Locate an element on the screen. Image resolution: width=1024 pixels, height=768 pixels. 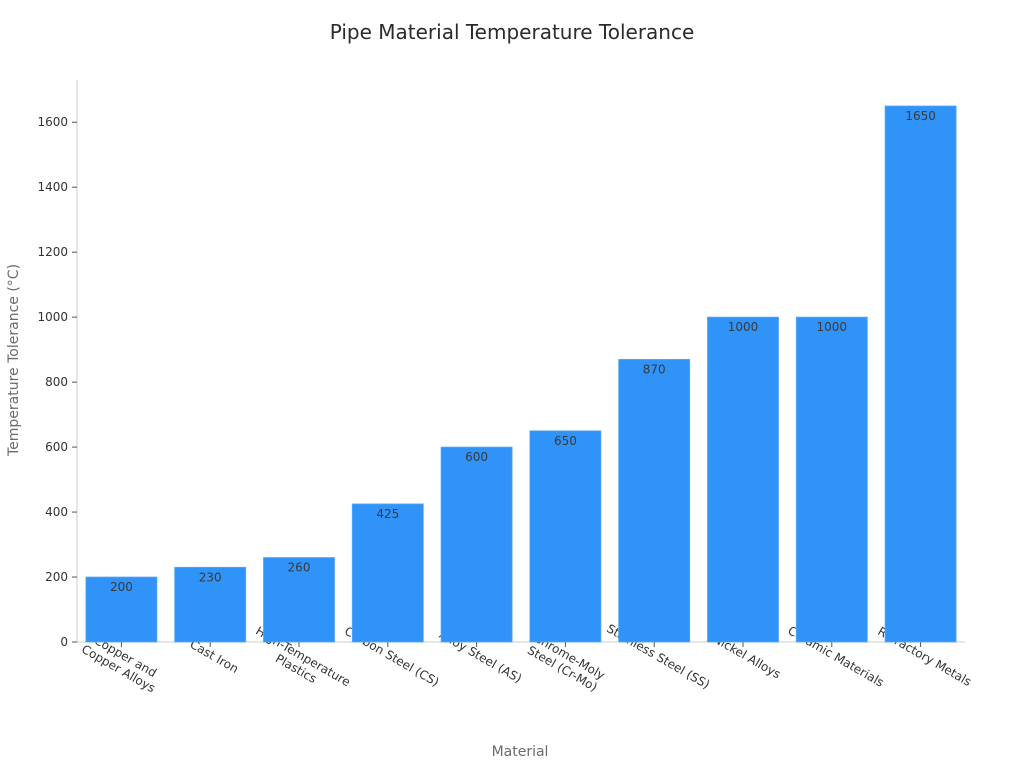
y-axis: 0 200 400 600 800 1000 1200 1400 1600 is located at coordinates (57, 364).